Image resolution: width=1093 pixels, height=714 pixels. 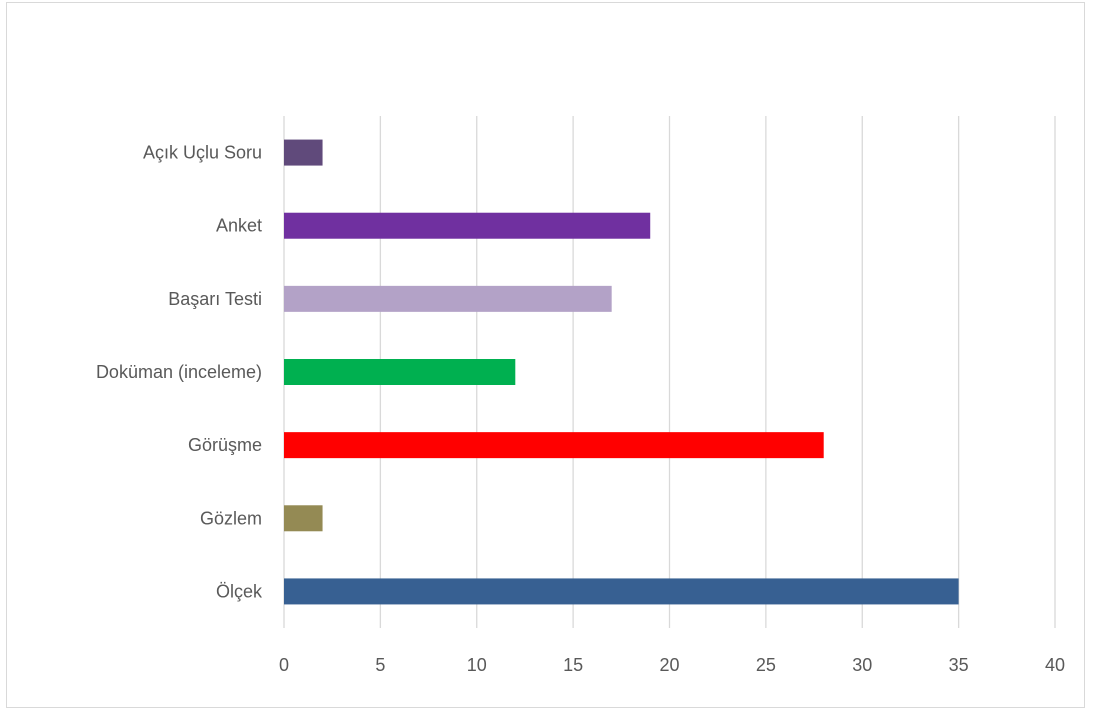 What do you see at coordinates (477, 665) in the screenshot?
I see `x-tick-label-10: 10` at bounding box center [477, 665].